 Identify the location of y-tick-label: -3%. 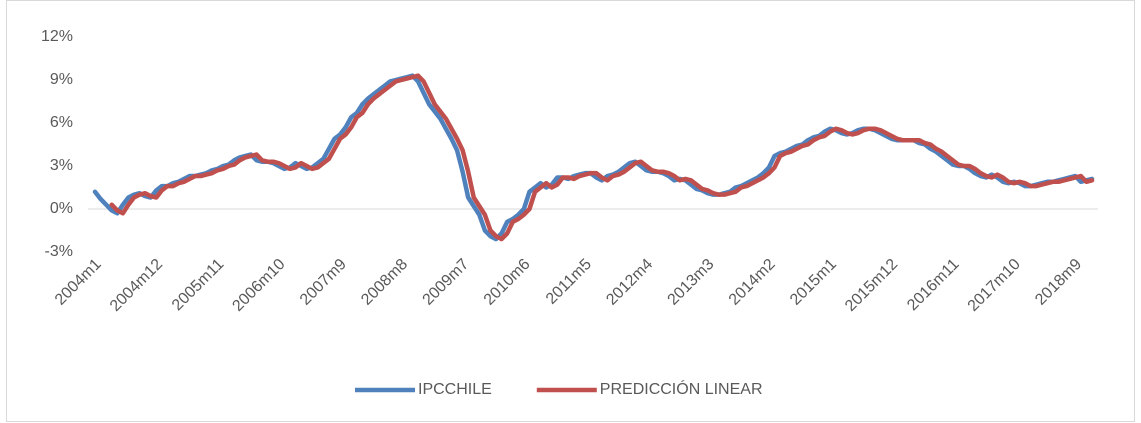
(59, 251).